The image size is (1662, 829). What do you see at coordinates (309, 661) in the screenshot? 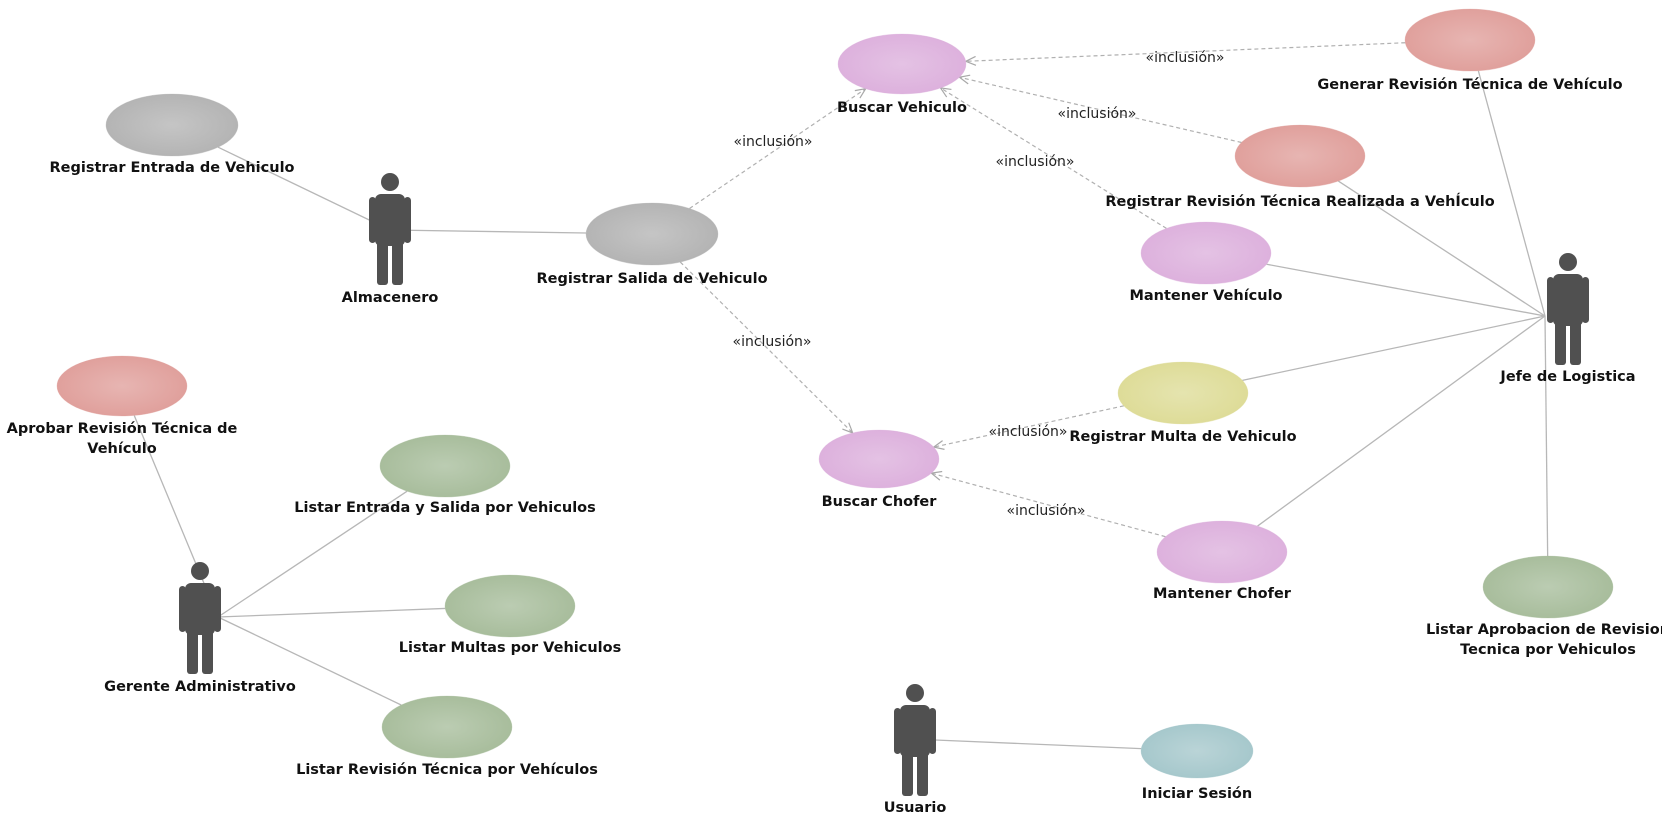
I see `association-gerente-listar_rev` at bounding box center [309, 661].